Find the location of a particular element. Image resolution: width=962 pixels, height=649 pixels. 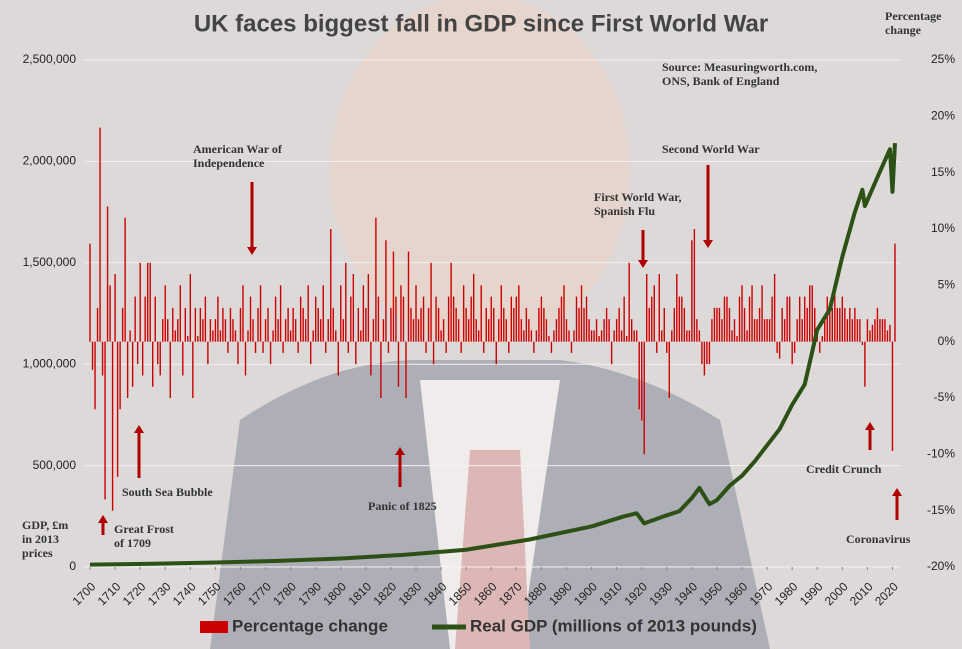

label-line: Spanish Flu is located at coordinates (624, 211).